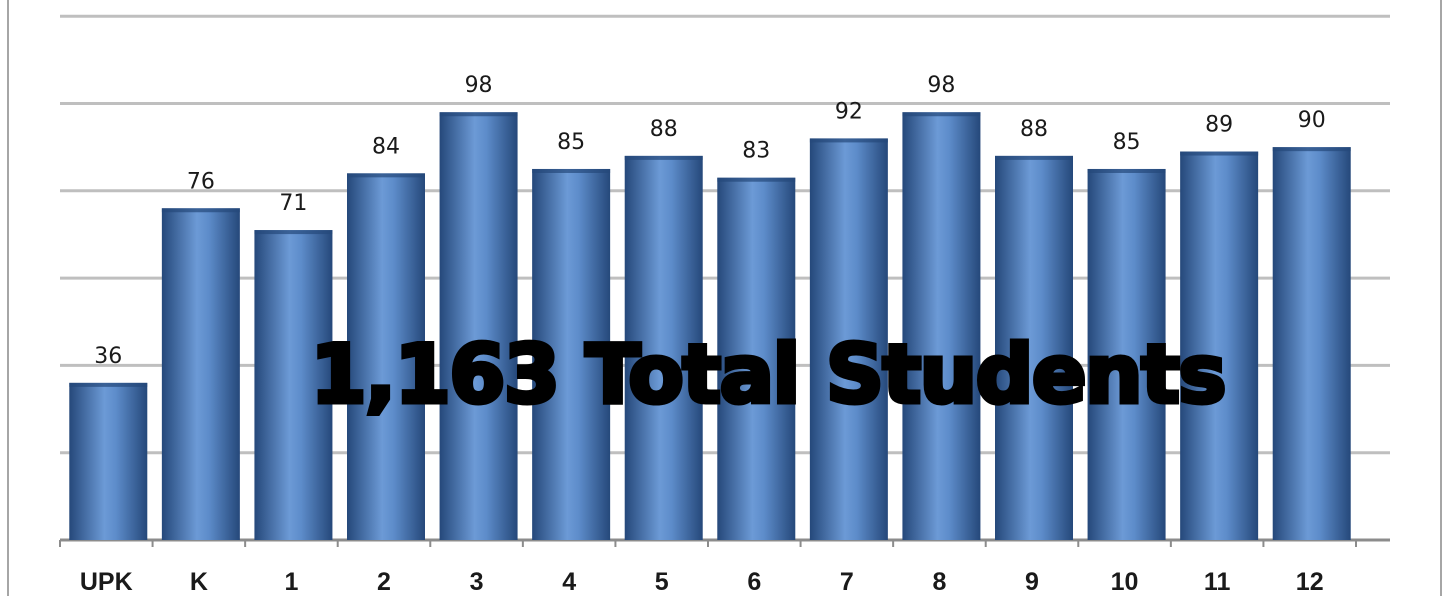 The width and height of the screenshot is (1450, 596). What do you see at coordinates (662, 582) in the screenshot?
I see `category-tick-label: 5` at bounding box center [662, 582].